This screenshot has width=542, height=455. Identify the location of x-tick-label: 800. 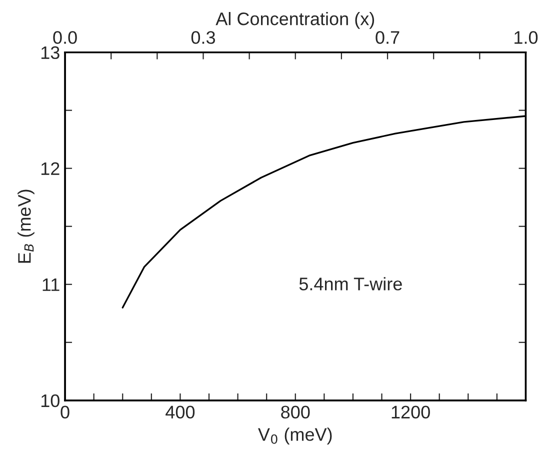
(295, 412).